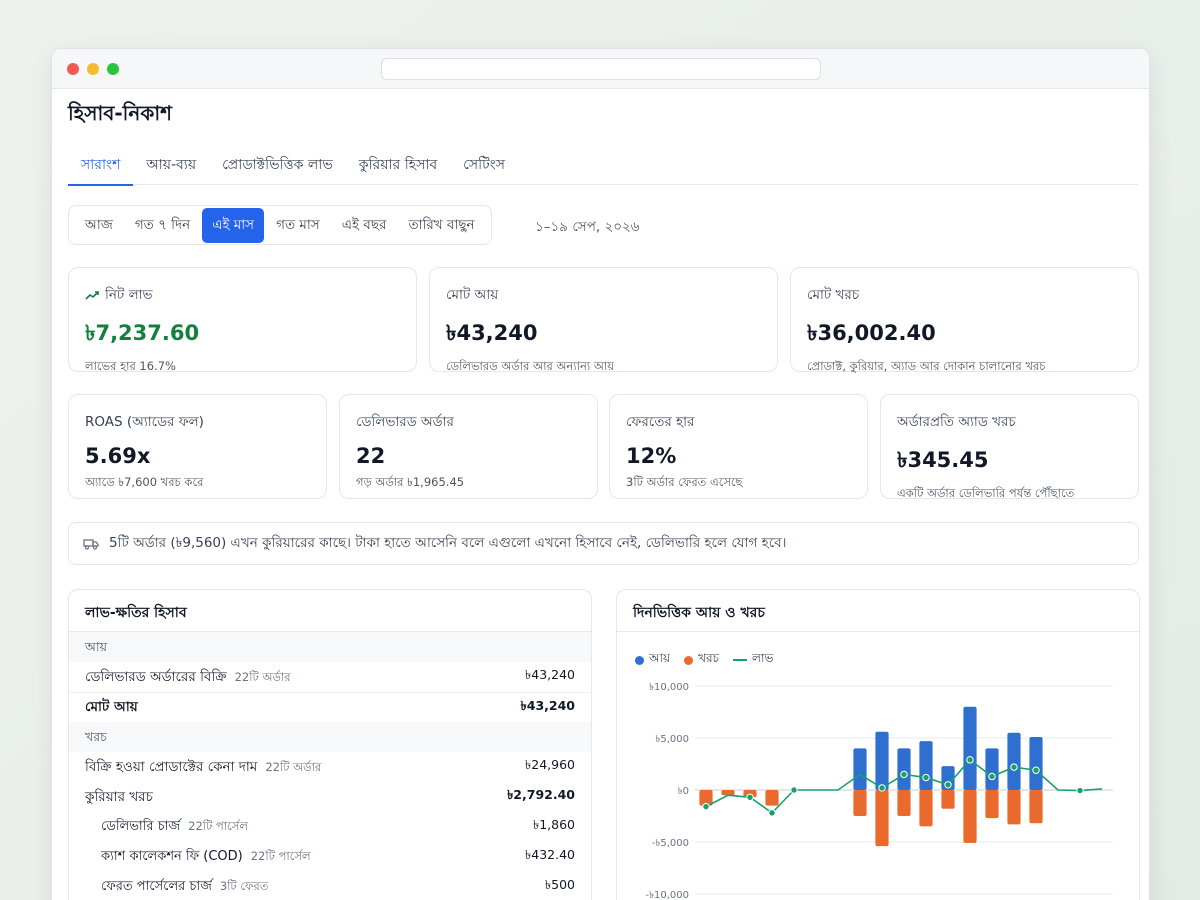 This screenshot has height=900, width=1200. What do you see at coordinates (986, 493) in the screenshot?
I see `ad-cost-per-order-sub: একটি অর্ডার ডেলিভারি পর্যন্ত পৌঁছাতে` at bounding box center [986, 493].